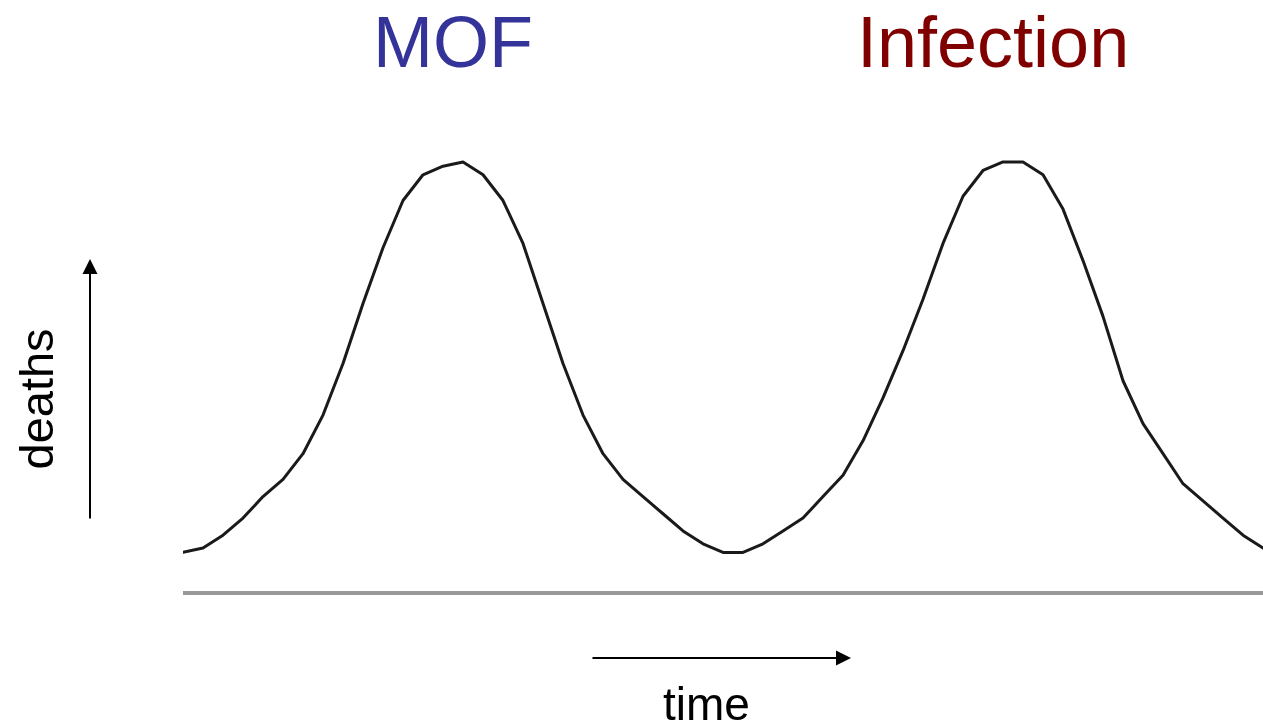  Describe the element at coordinates (706, 703) in the screenshot. I see `x-axis-title: time` at that location.